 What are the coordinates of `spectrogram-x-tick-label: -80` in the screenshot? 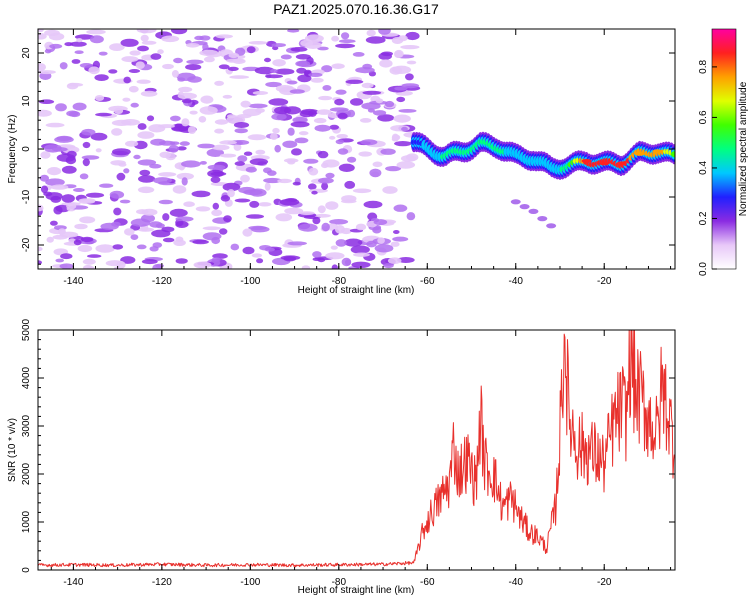 It's located at (339, 281).